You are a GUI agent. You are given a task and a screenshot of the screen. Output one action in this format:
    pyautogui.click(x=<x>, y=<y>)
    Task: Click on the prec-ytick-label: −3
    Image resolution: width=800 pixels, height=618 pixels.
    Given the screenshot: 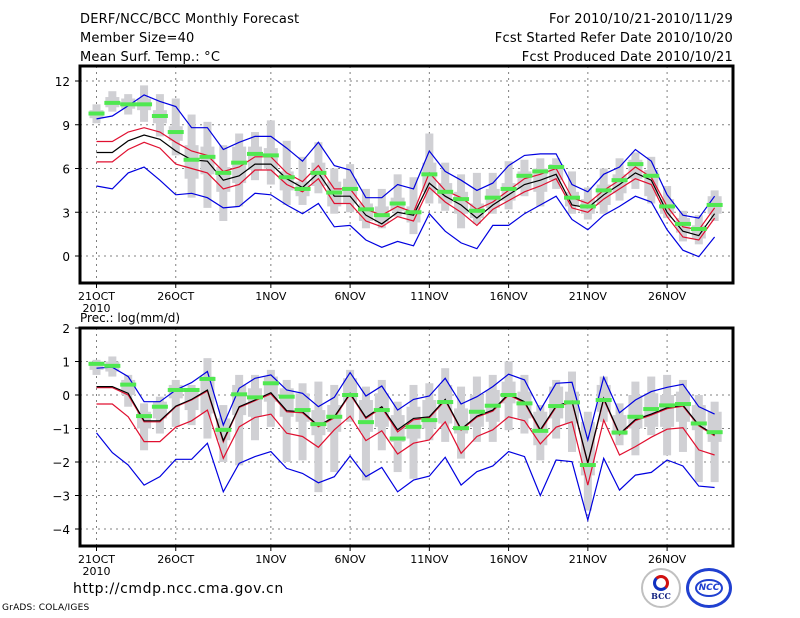 What is the action you would take?
    pyautogui.click(x=61, y=497)
    